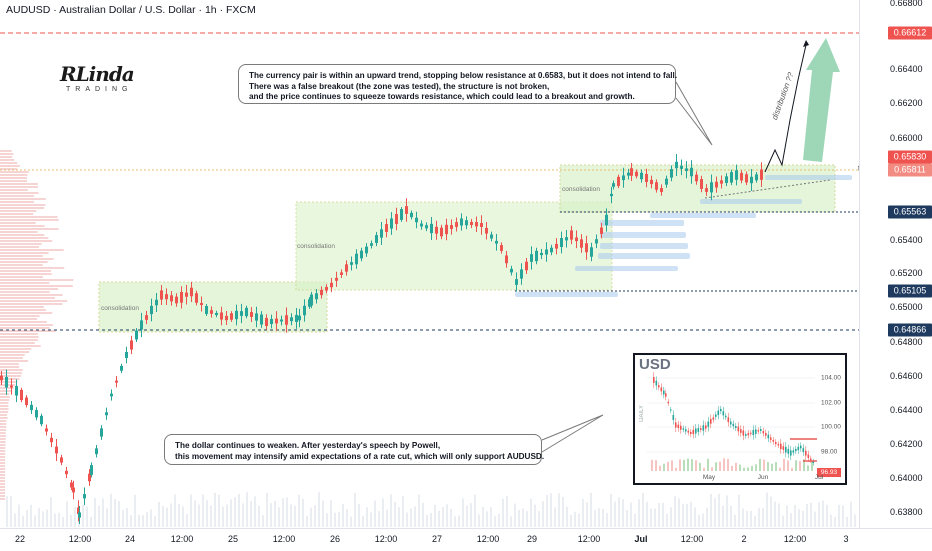 This screenshot has height=551, width=932. I want to click on price-tag-support: 0.64866, so click(910, 330).